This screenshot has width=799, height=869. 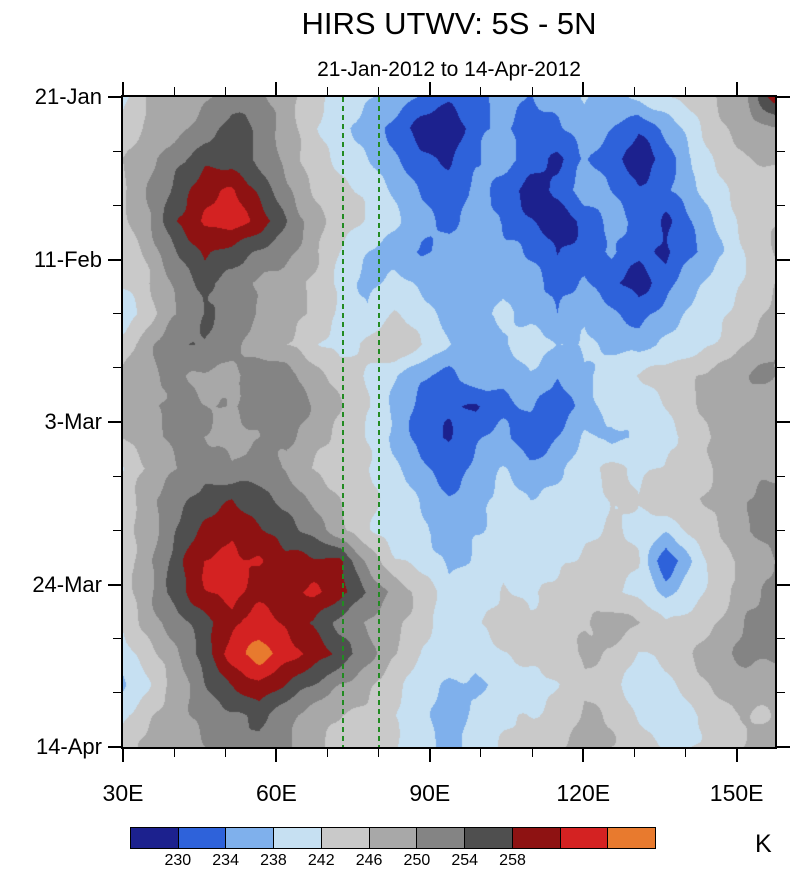 What do you see at coordinates (736, 793) in the screenshot?
I see `x-tick-label: 150E` at bounding box center [736, 793].